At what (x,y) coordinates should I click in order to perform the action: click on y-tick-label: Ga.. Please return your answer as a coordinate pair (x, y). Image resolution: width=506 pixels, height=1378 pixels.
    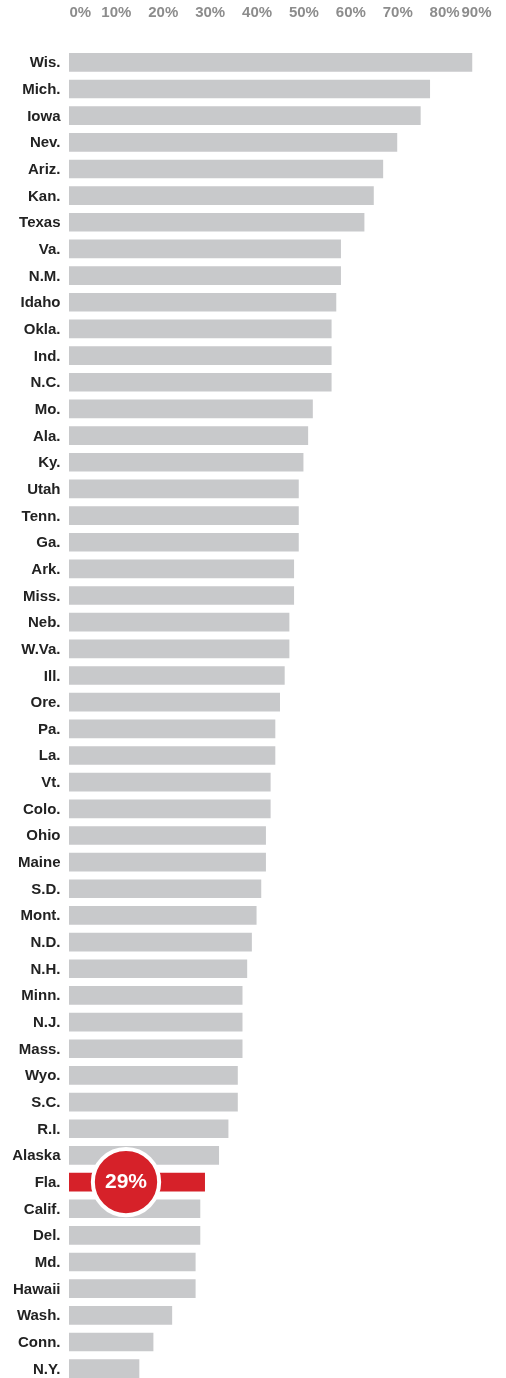
    Looking at the image, I should click on (48, 542).